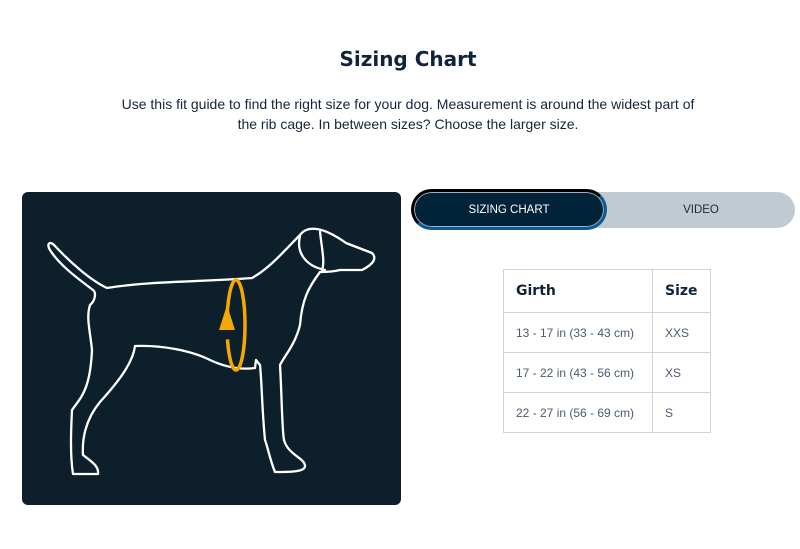 The image size is (800, 549). What do you see at coordinates (681, 372) in the screenshot?
I see `size-cell: XS` at bounding box center [681, 372].